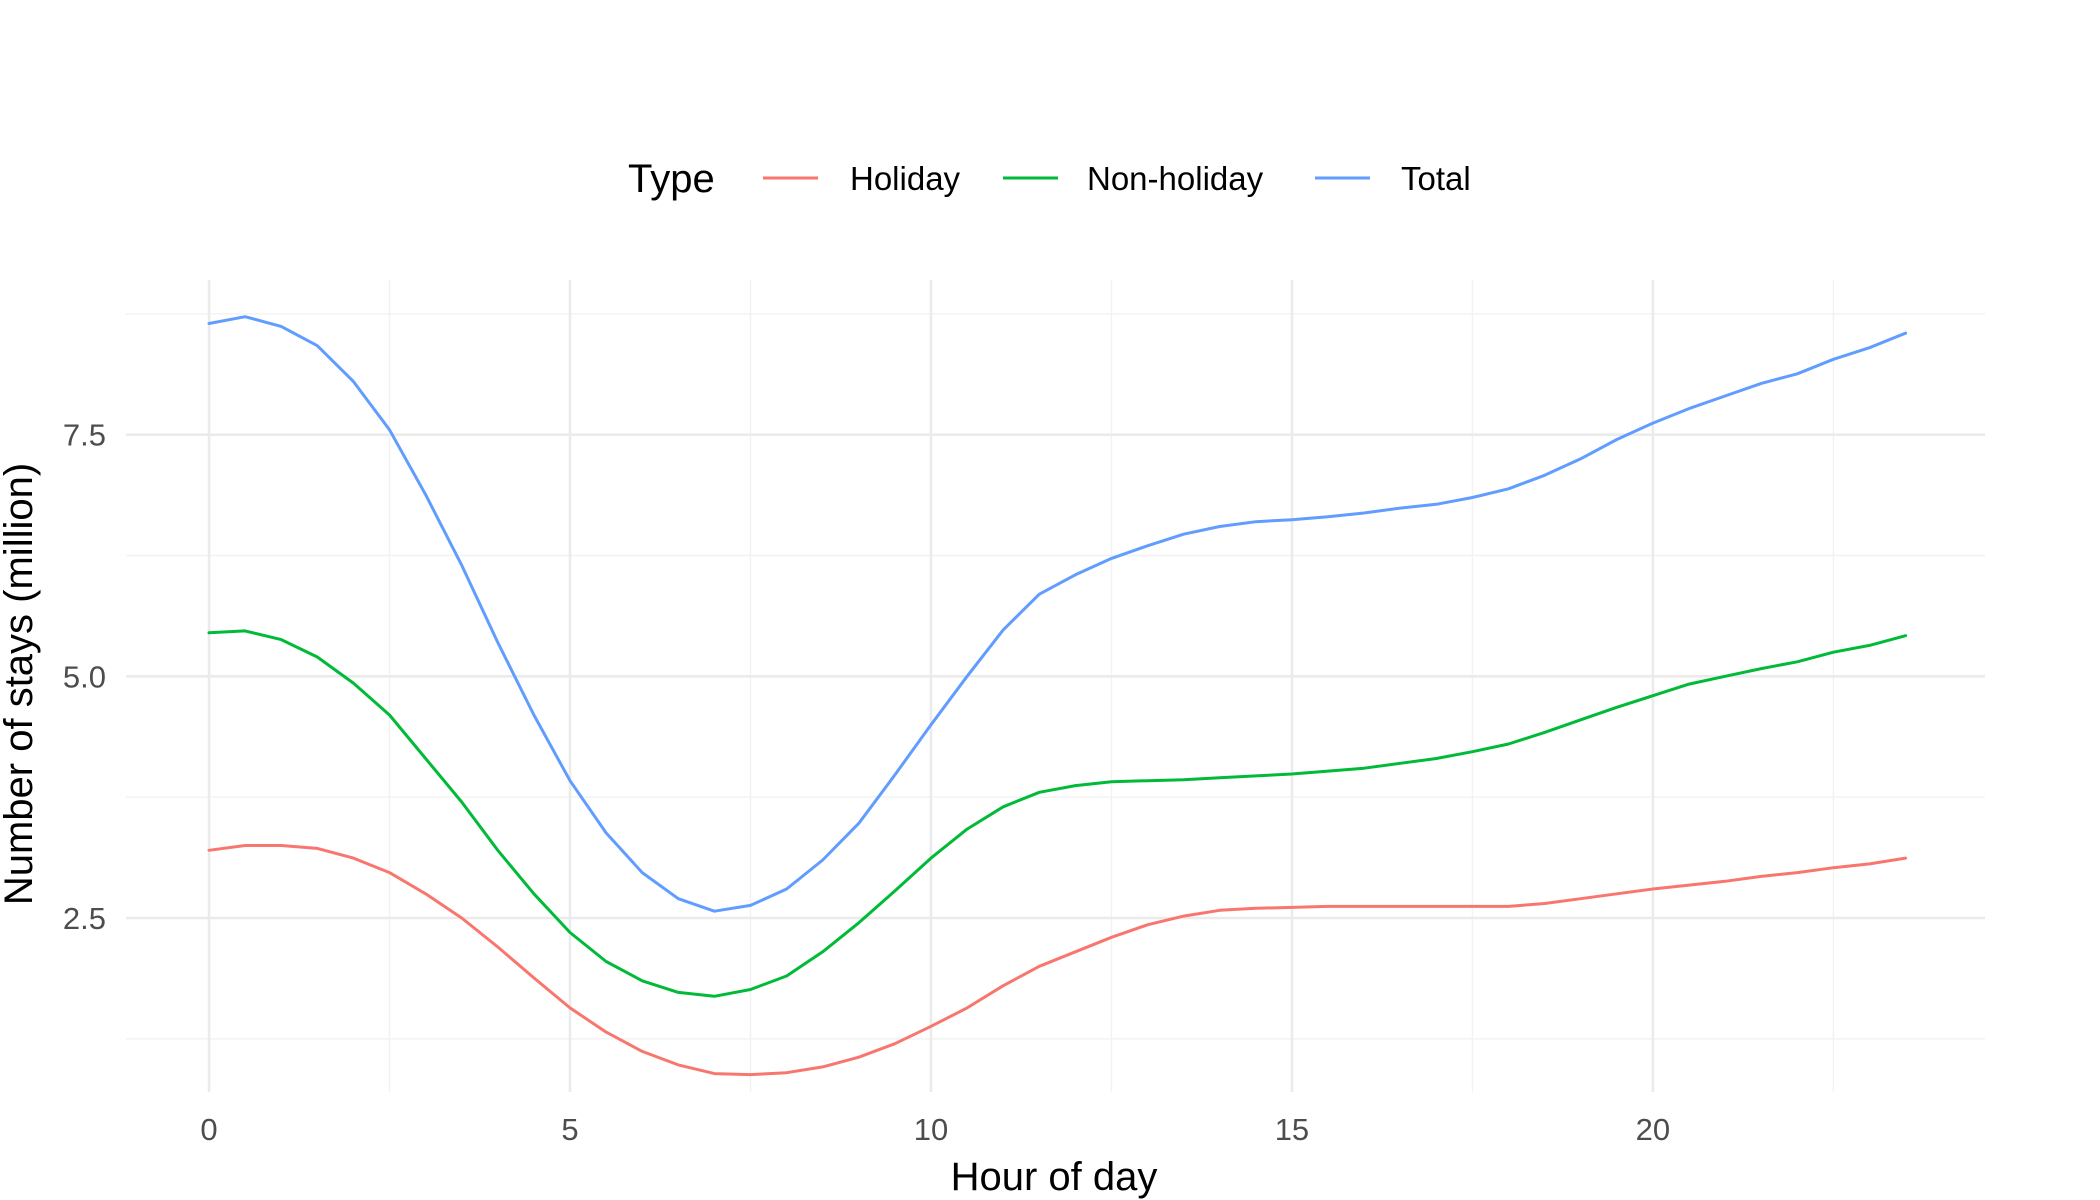  I want to click on x-axis-title: Hour of day, so click(1054, 1177).